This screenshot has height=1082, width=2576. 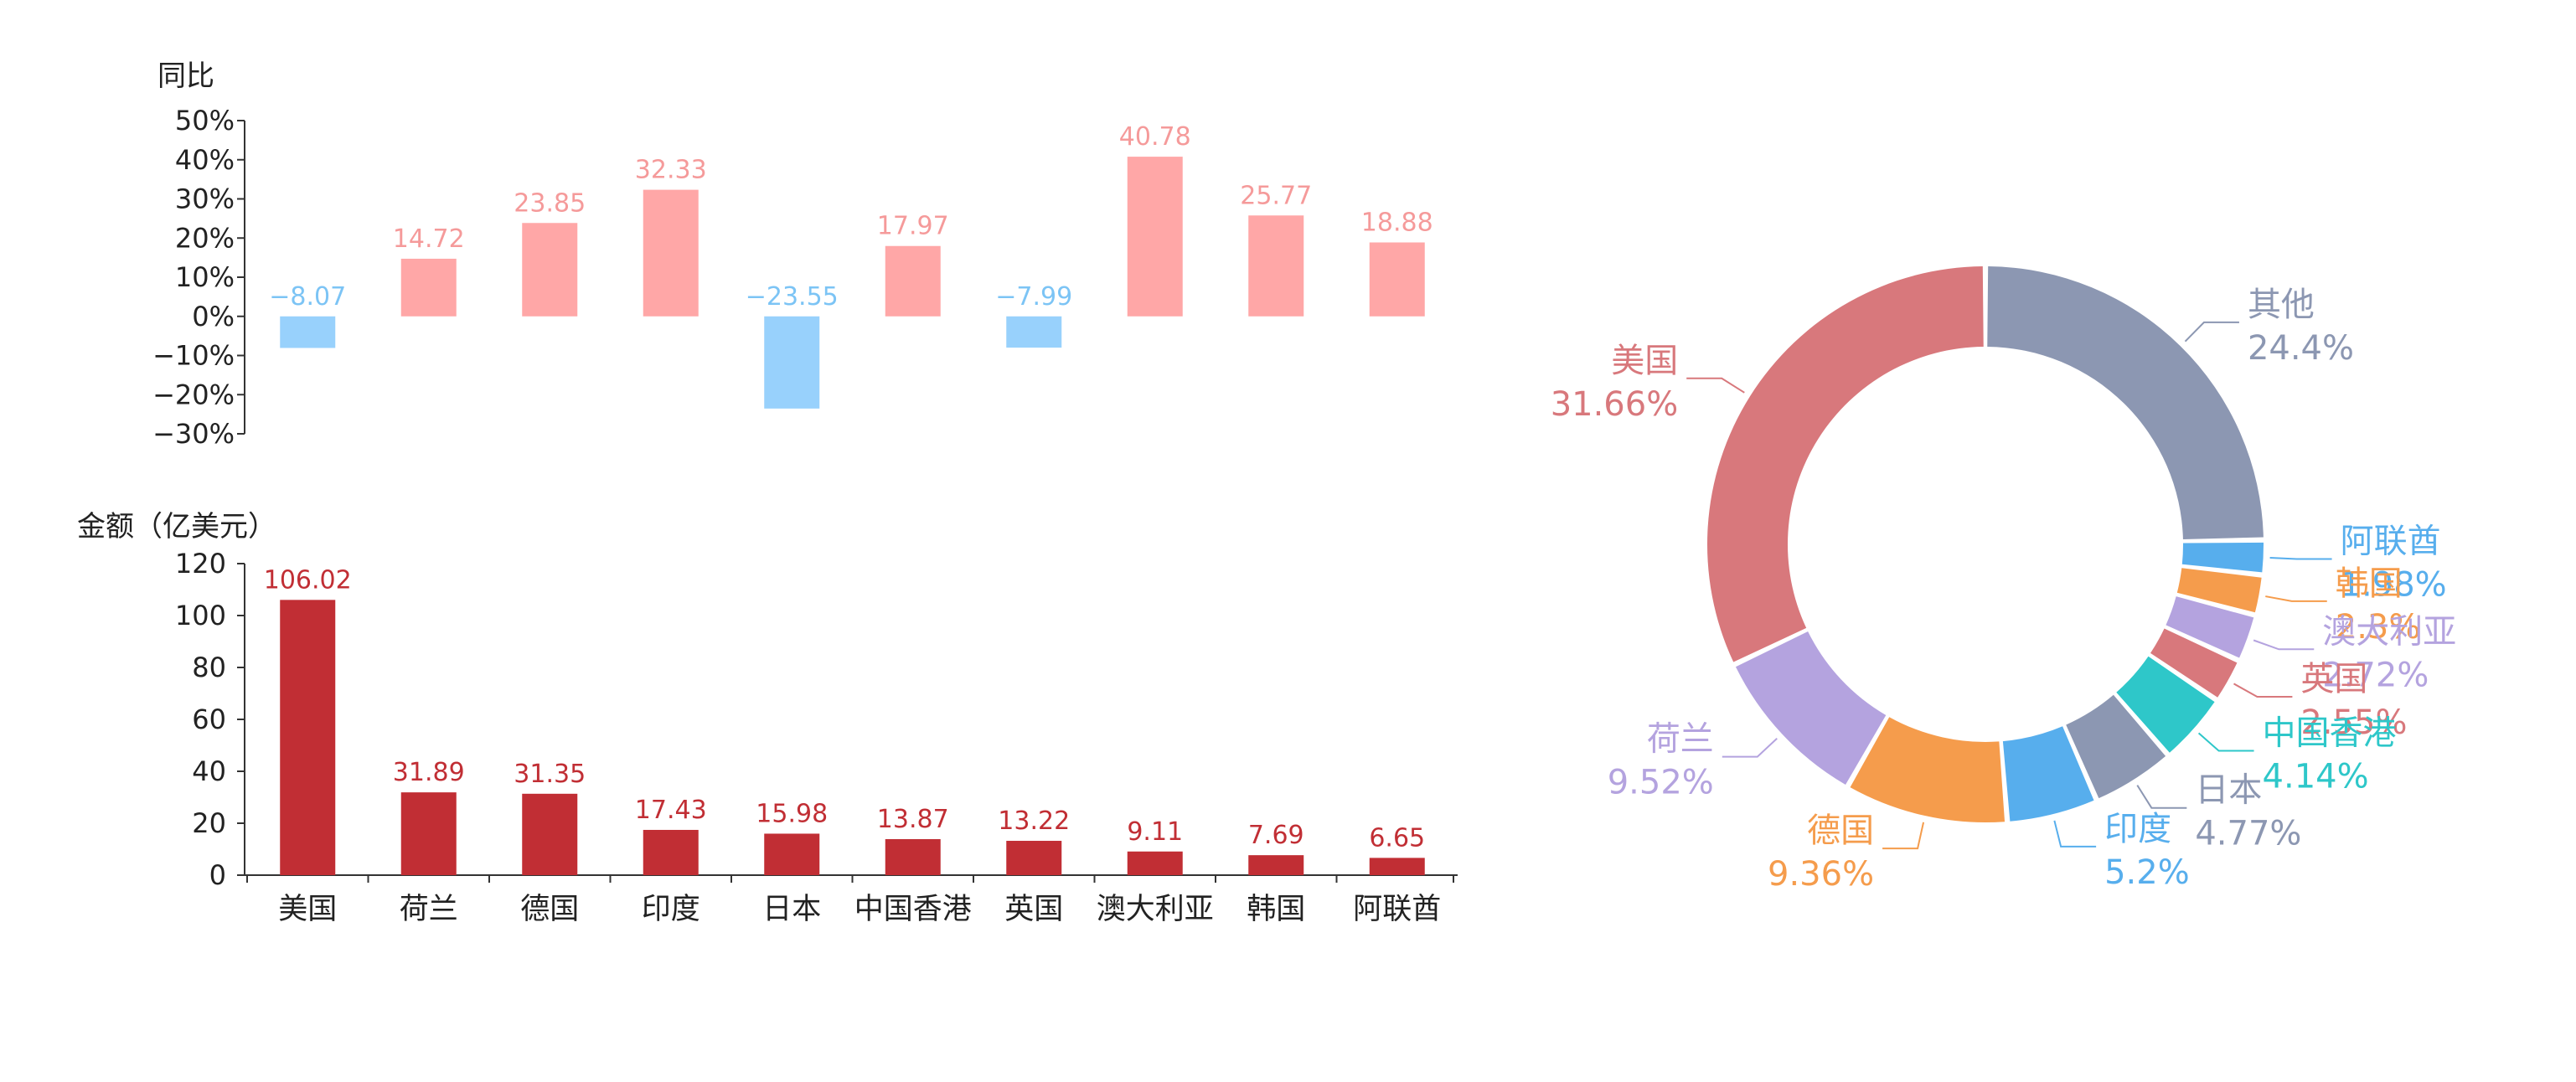 What do you see at coordinates (1840, 831) in the screenshot?
I see `donut-slice-name: 德国` at bounding box center [1840, 831].